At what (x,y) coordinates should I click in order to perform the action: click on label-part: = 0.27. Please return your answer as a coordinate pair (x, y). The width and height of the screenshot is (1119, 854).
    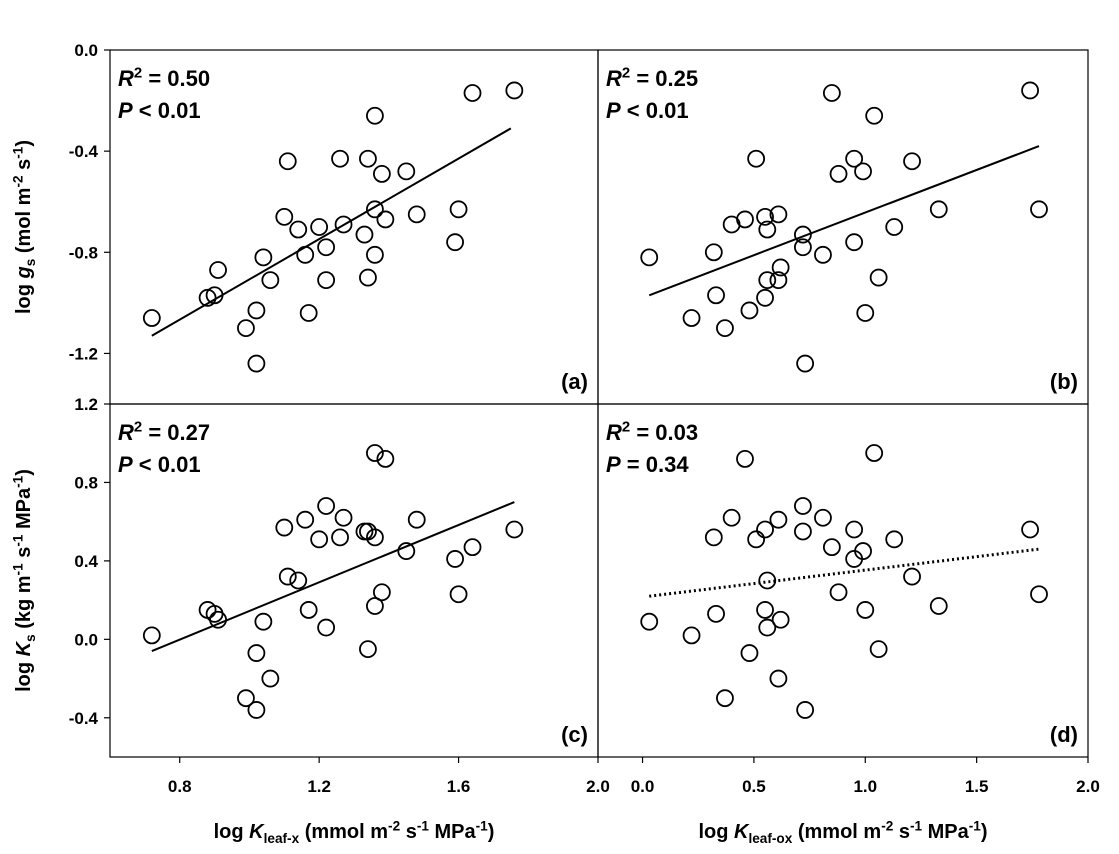
    Looking at the image, I should click on (176, 432).